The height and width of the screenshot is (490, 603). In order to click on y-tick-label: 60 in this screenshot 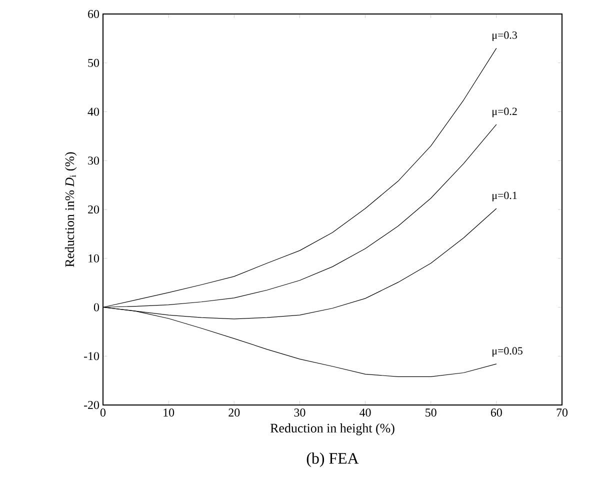, I will do `click(94, 14)`.